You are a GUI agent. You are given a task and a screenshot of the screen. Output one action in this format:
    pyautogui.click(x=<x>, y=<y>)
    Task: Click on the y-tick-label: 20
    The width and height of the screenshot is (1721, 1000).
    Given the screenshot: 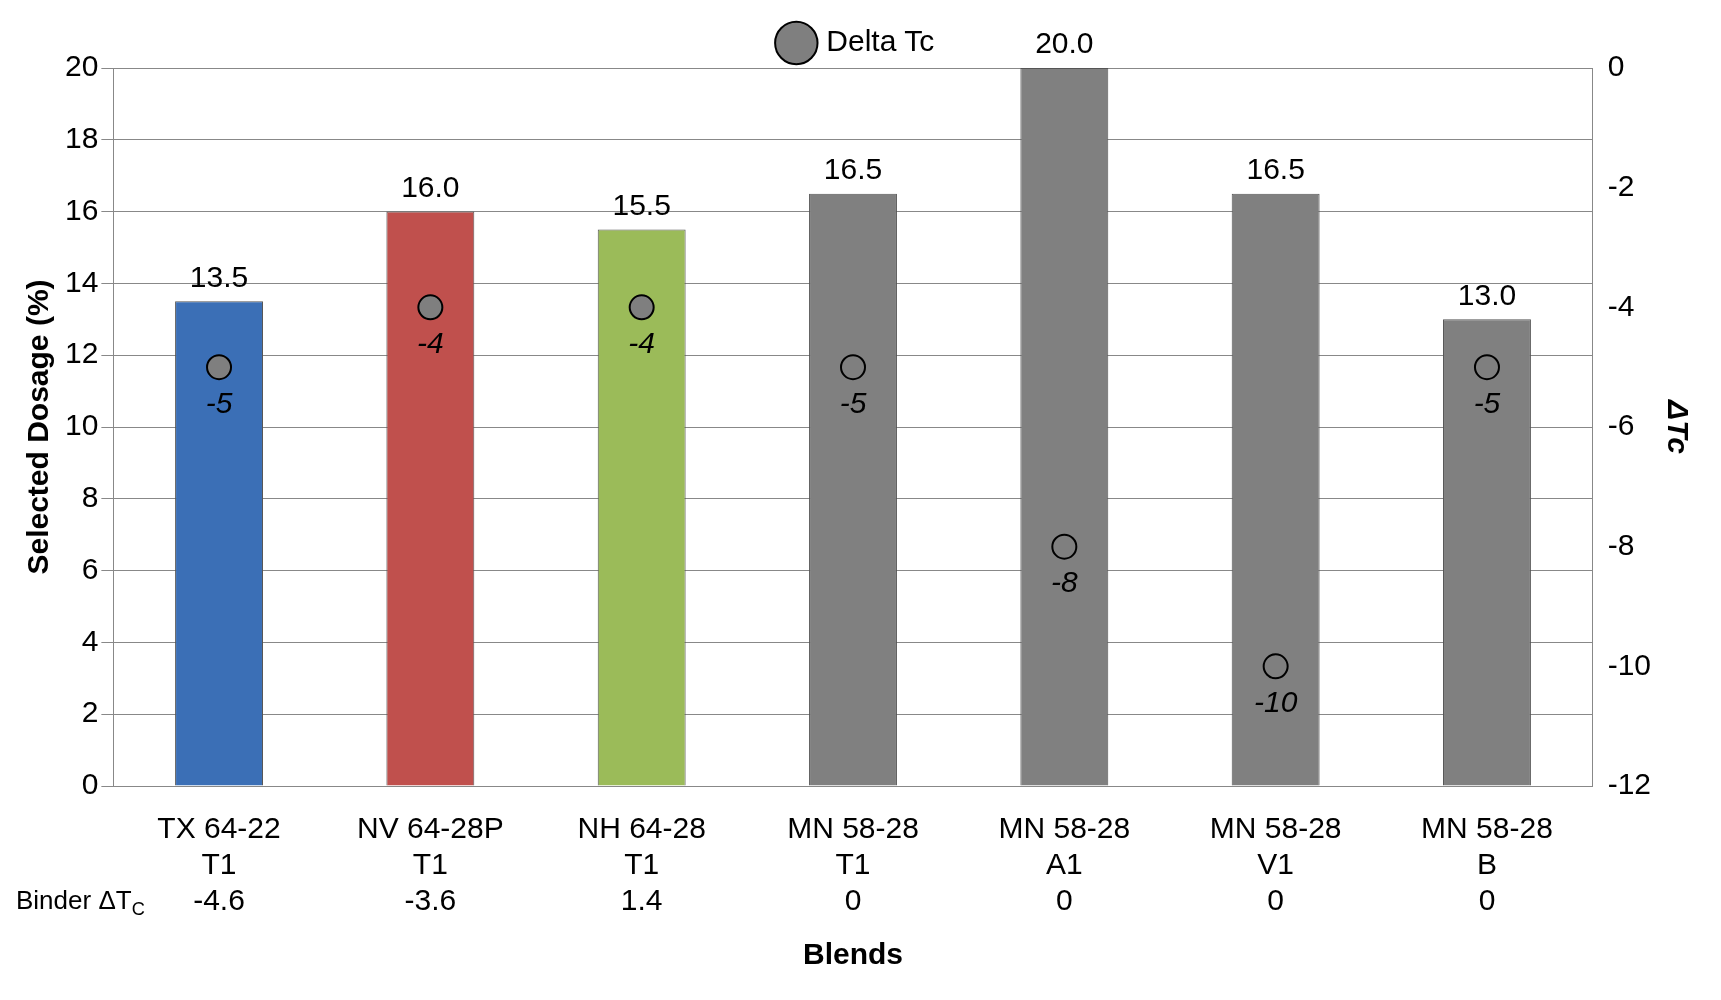 What is the action you would take?
    pyautogui.click(x=81, y=66)
    